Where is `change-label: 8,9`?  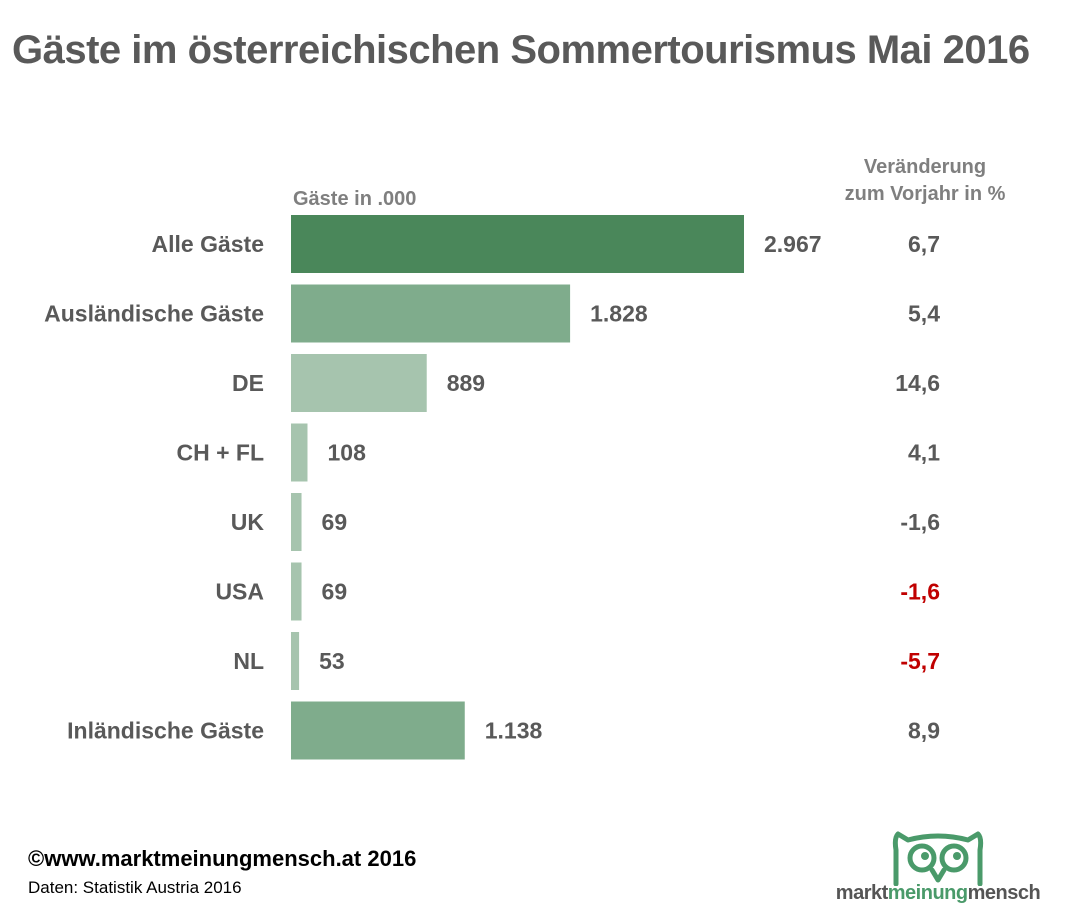
change-label: 8,9 is located at coordinates (924, 731).